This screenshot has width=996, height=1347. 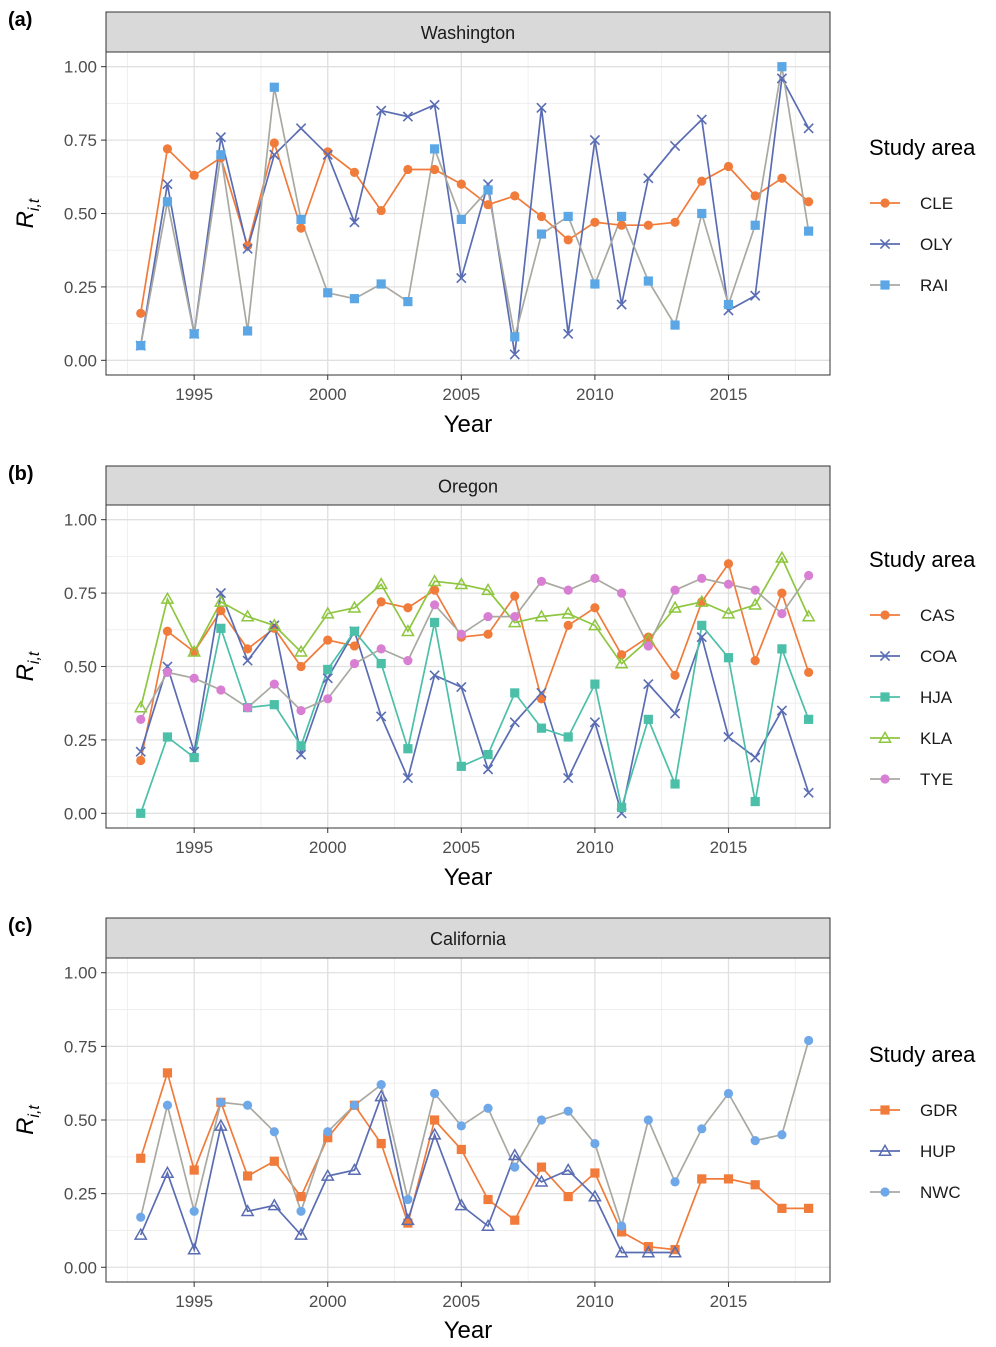 I want to click on series-line, so click(x=474, y=226).